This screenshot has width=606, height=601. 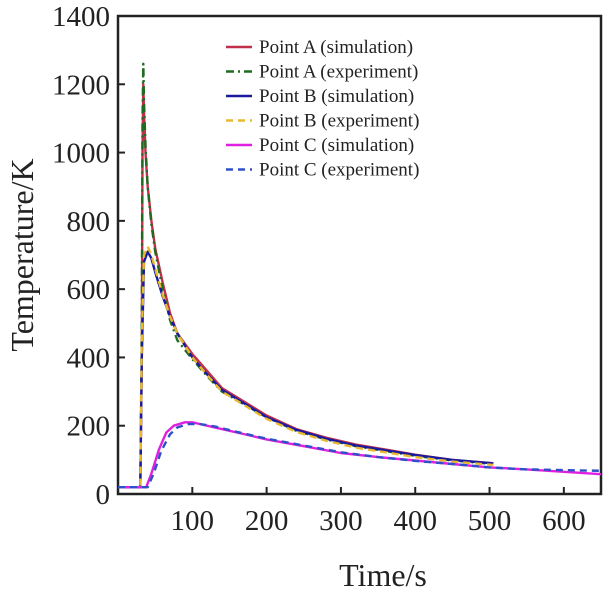 What do you see at coordinates (383, 575) in the screenshot?
I see `x-axis-title: Time/s` at bounding box center [383, 575].